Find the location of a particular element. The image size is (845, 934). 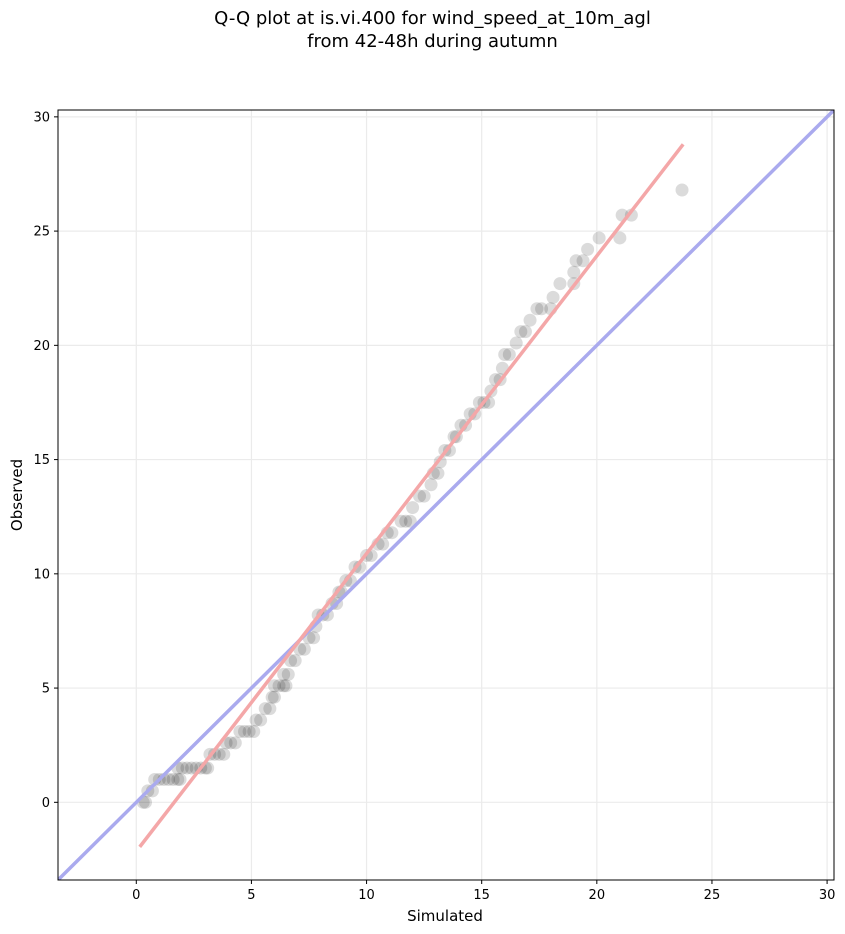

y-tick-label: 5 is located at coordinates (46, 689).